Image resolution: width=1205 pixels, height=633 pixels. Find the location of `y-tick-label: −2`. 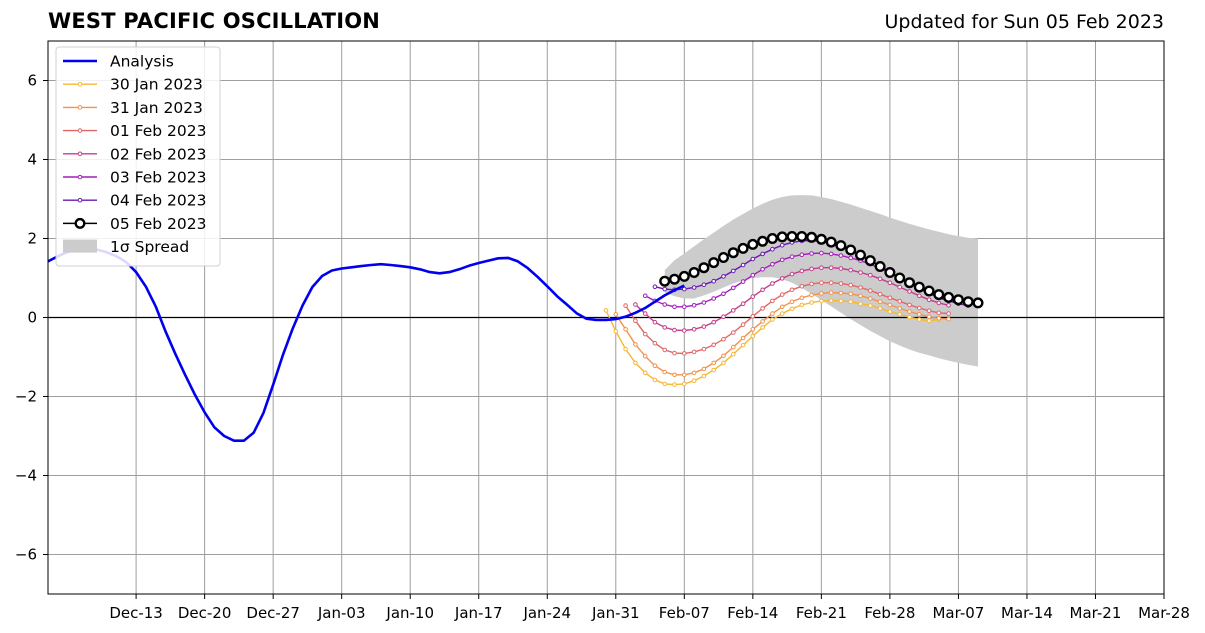

y-tick-label: −2 is located at coordinates (26, 397).